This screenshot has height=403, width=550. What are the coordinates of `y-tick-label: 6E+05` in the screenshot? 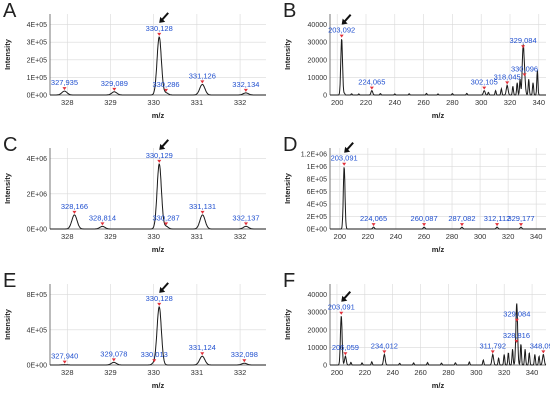 It's located at (317, 192).